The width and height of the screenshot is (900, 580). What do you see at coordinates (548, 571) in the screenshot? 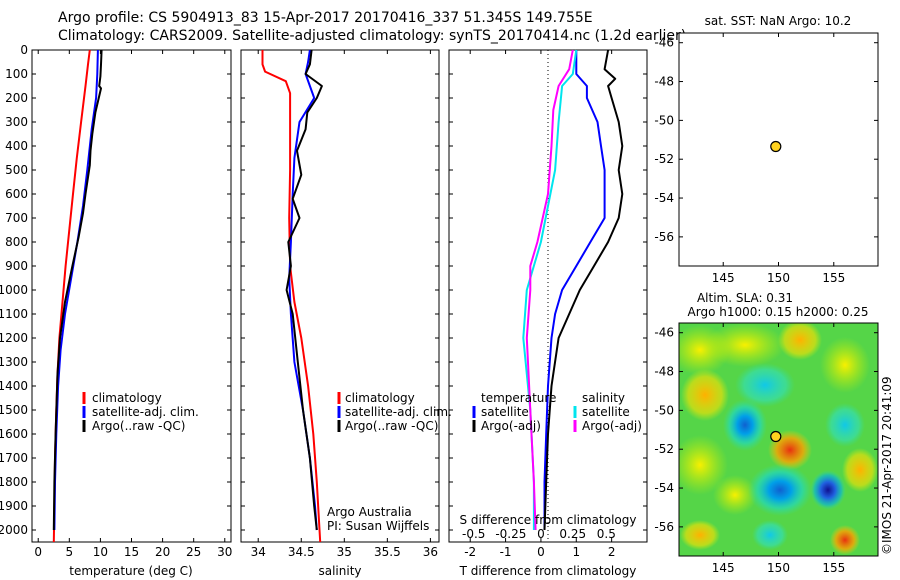
I see `t-difference-axis-label: T difference from climatology` at bounding box center [548, 571].